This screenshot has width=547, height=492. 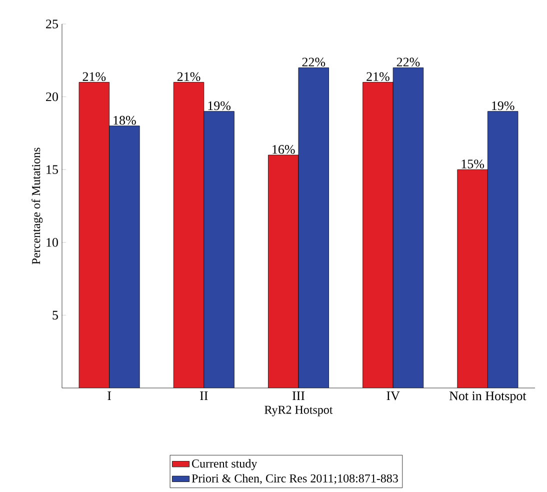 I want to click on x-tick-label: Not in Hotspot, so click(x=487, y=397).